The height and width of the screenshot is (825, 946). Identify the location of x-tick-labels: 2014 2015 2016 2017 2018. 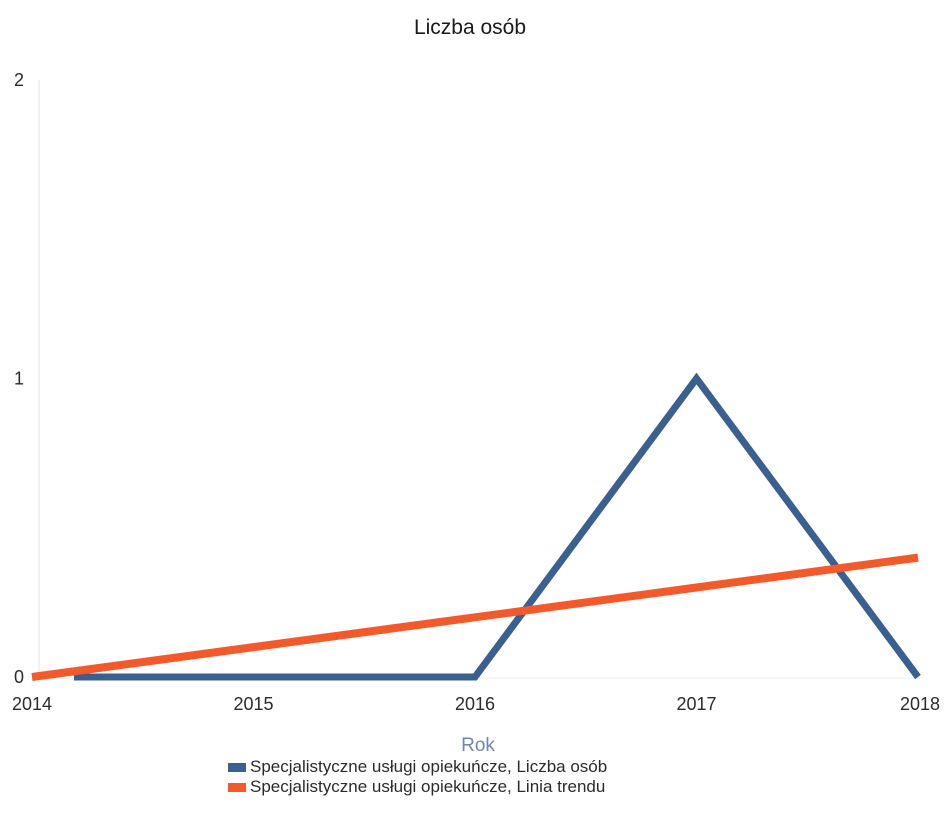
(476, 704).